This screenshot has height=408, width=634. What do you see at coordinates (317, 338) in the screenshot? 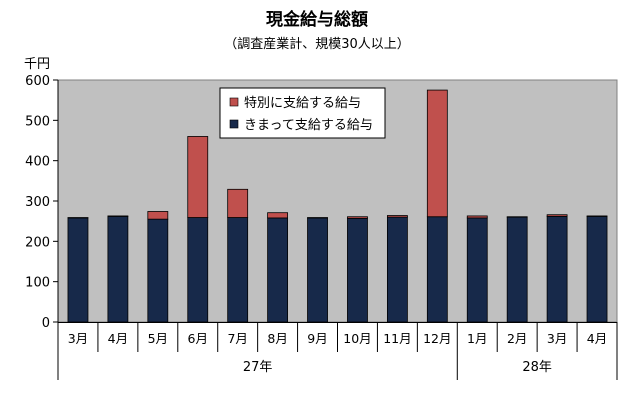
I see `x-tick-label: 9月` at bounding box center [317, 338].